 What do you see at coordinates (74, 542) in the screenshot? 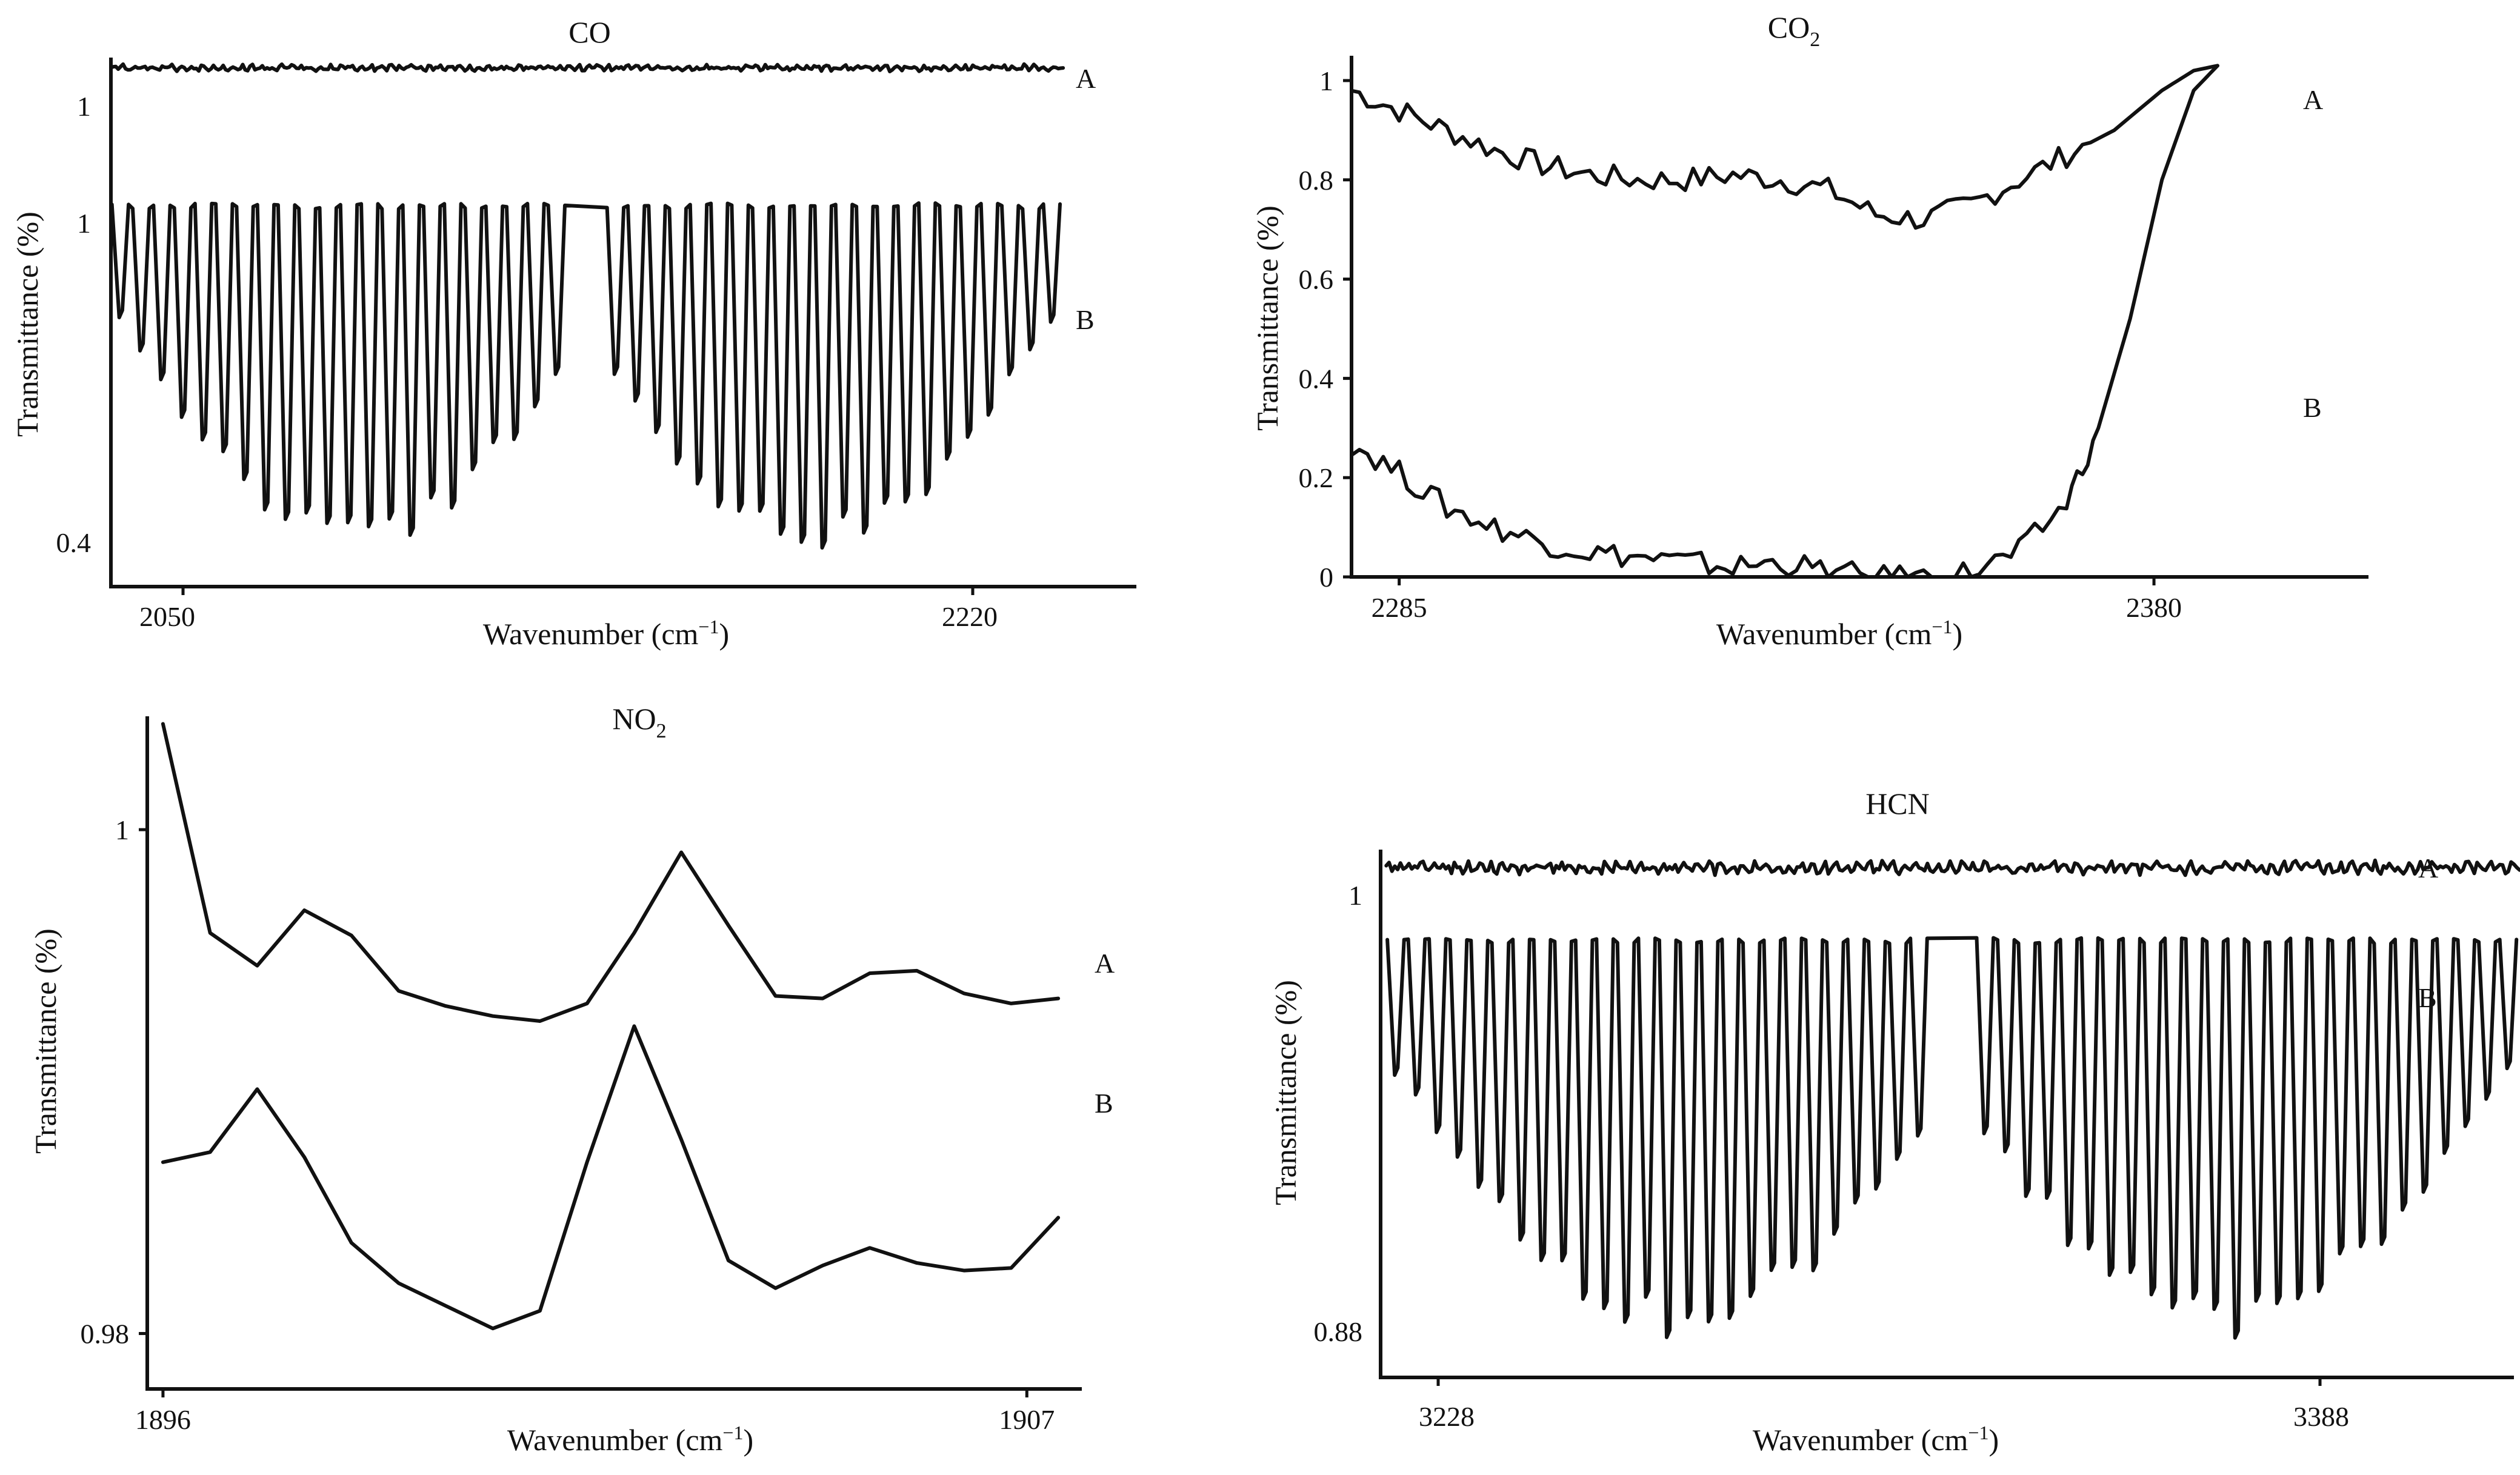
I see `co-series-b-tick-label: 0.4` at bounding box center [74, 542].